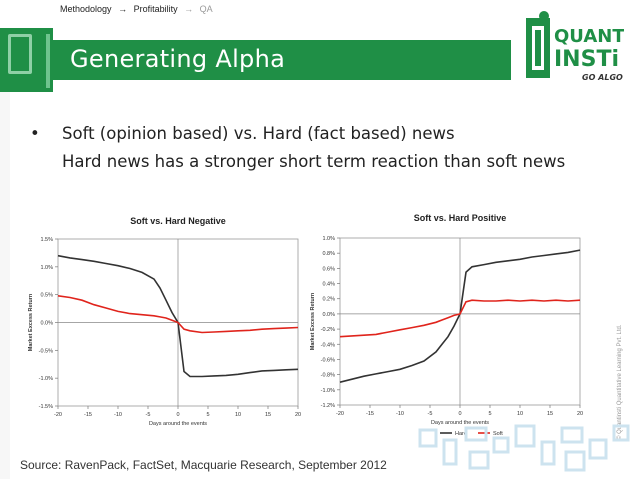  I want to click on logo-tagline: GO ALGO, so click(602, 77).